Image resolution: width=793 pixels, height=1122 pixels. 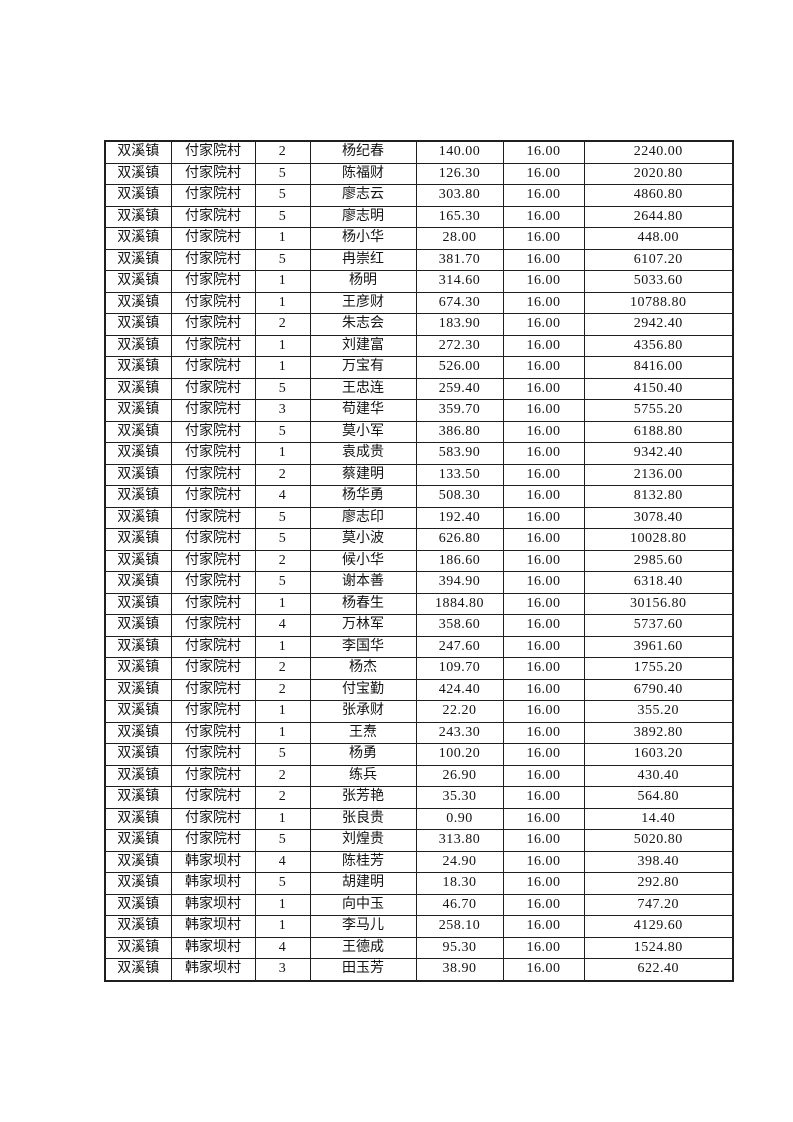 I want to click on person-name-cell: 刘煌贵, so click(x=363, y=840).